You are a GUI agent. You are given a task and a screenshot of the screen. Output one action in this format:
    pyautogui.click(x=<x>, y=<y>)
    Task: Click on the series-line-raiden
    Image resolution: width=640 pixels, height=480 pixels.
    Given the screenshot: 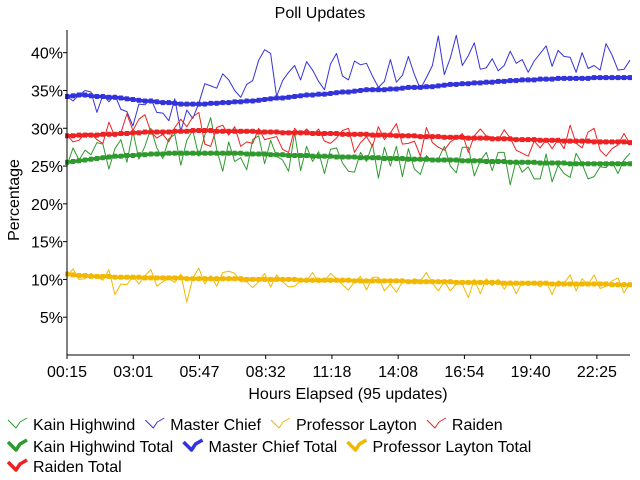 What is the action you would take?
    pyautogui.click(x=348, y=134)
    